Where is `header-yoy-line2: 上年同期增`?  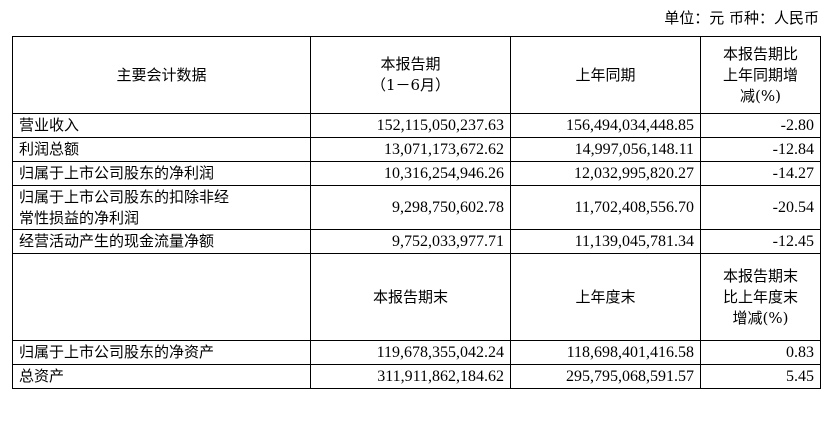 header-yoy-line2: 上年同期增 is located at coordinates (760, 74).